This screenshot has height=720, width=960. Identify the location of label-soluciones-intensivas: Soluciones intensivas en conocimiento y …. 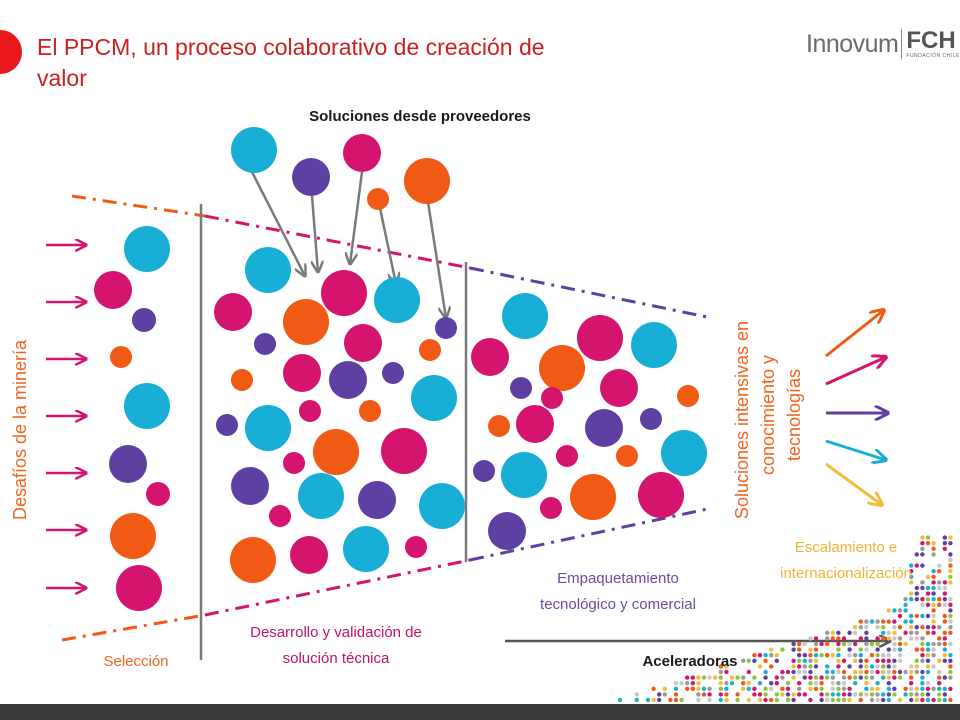
(768, 420).